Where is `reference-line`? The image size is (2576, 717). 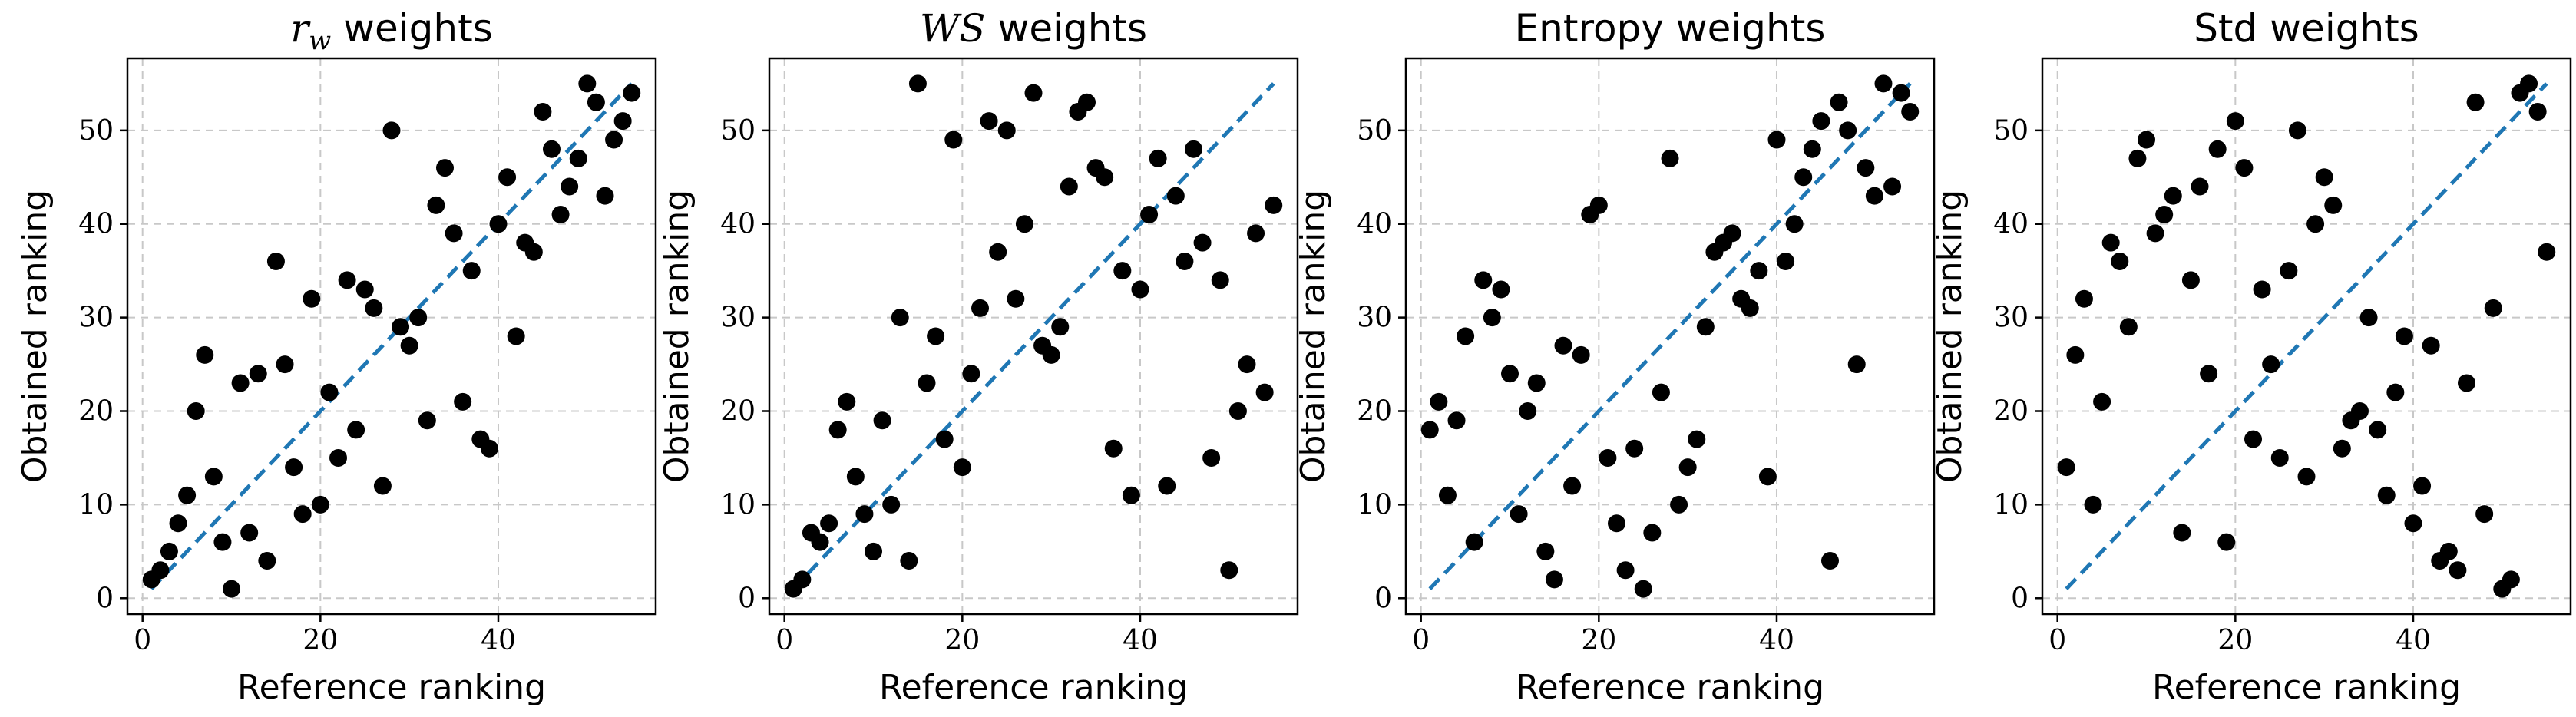
reference-line is located at coordinates (391, 336).